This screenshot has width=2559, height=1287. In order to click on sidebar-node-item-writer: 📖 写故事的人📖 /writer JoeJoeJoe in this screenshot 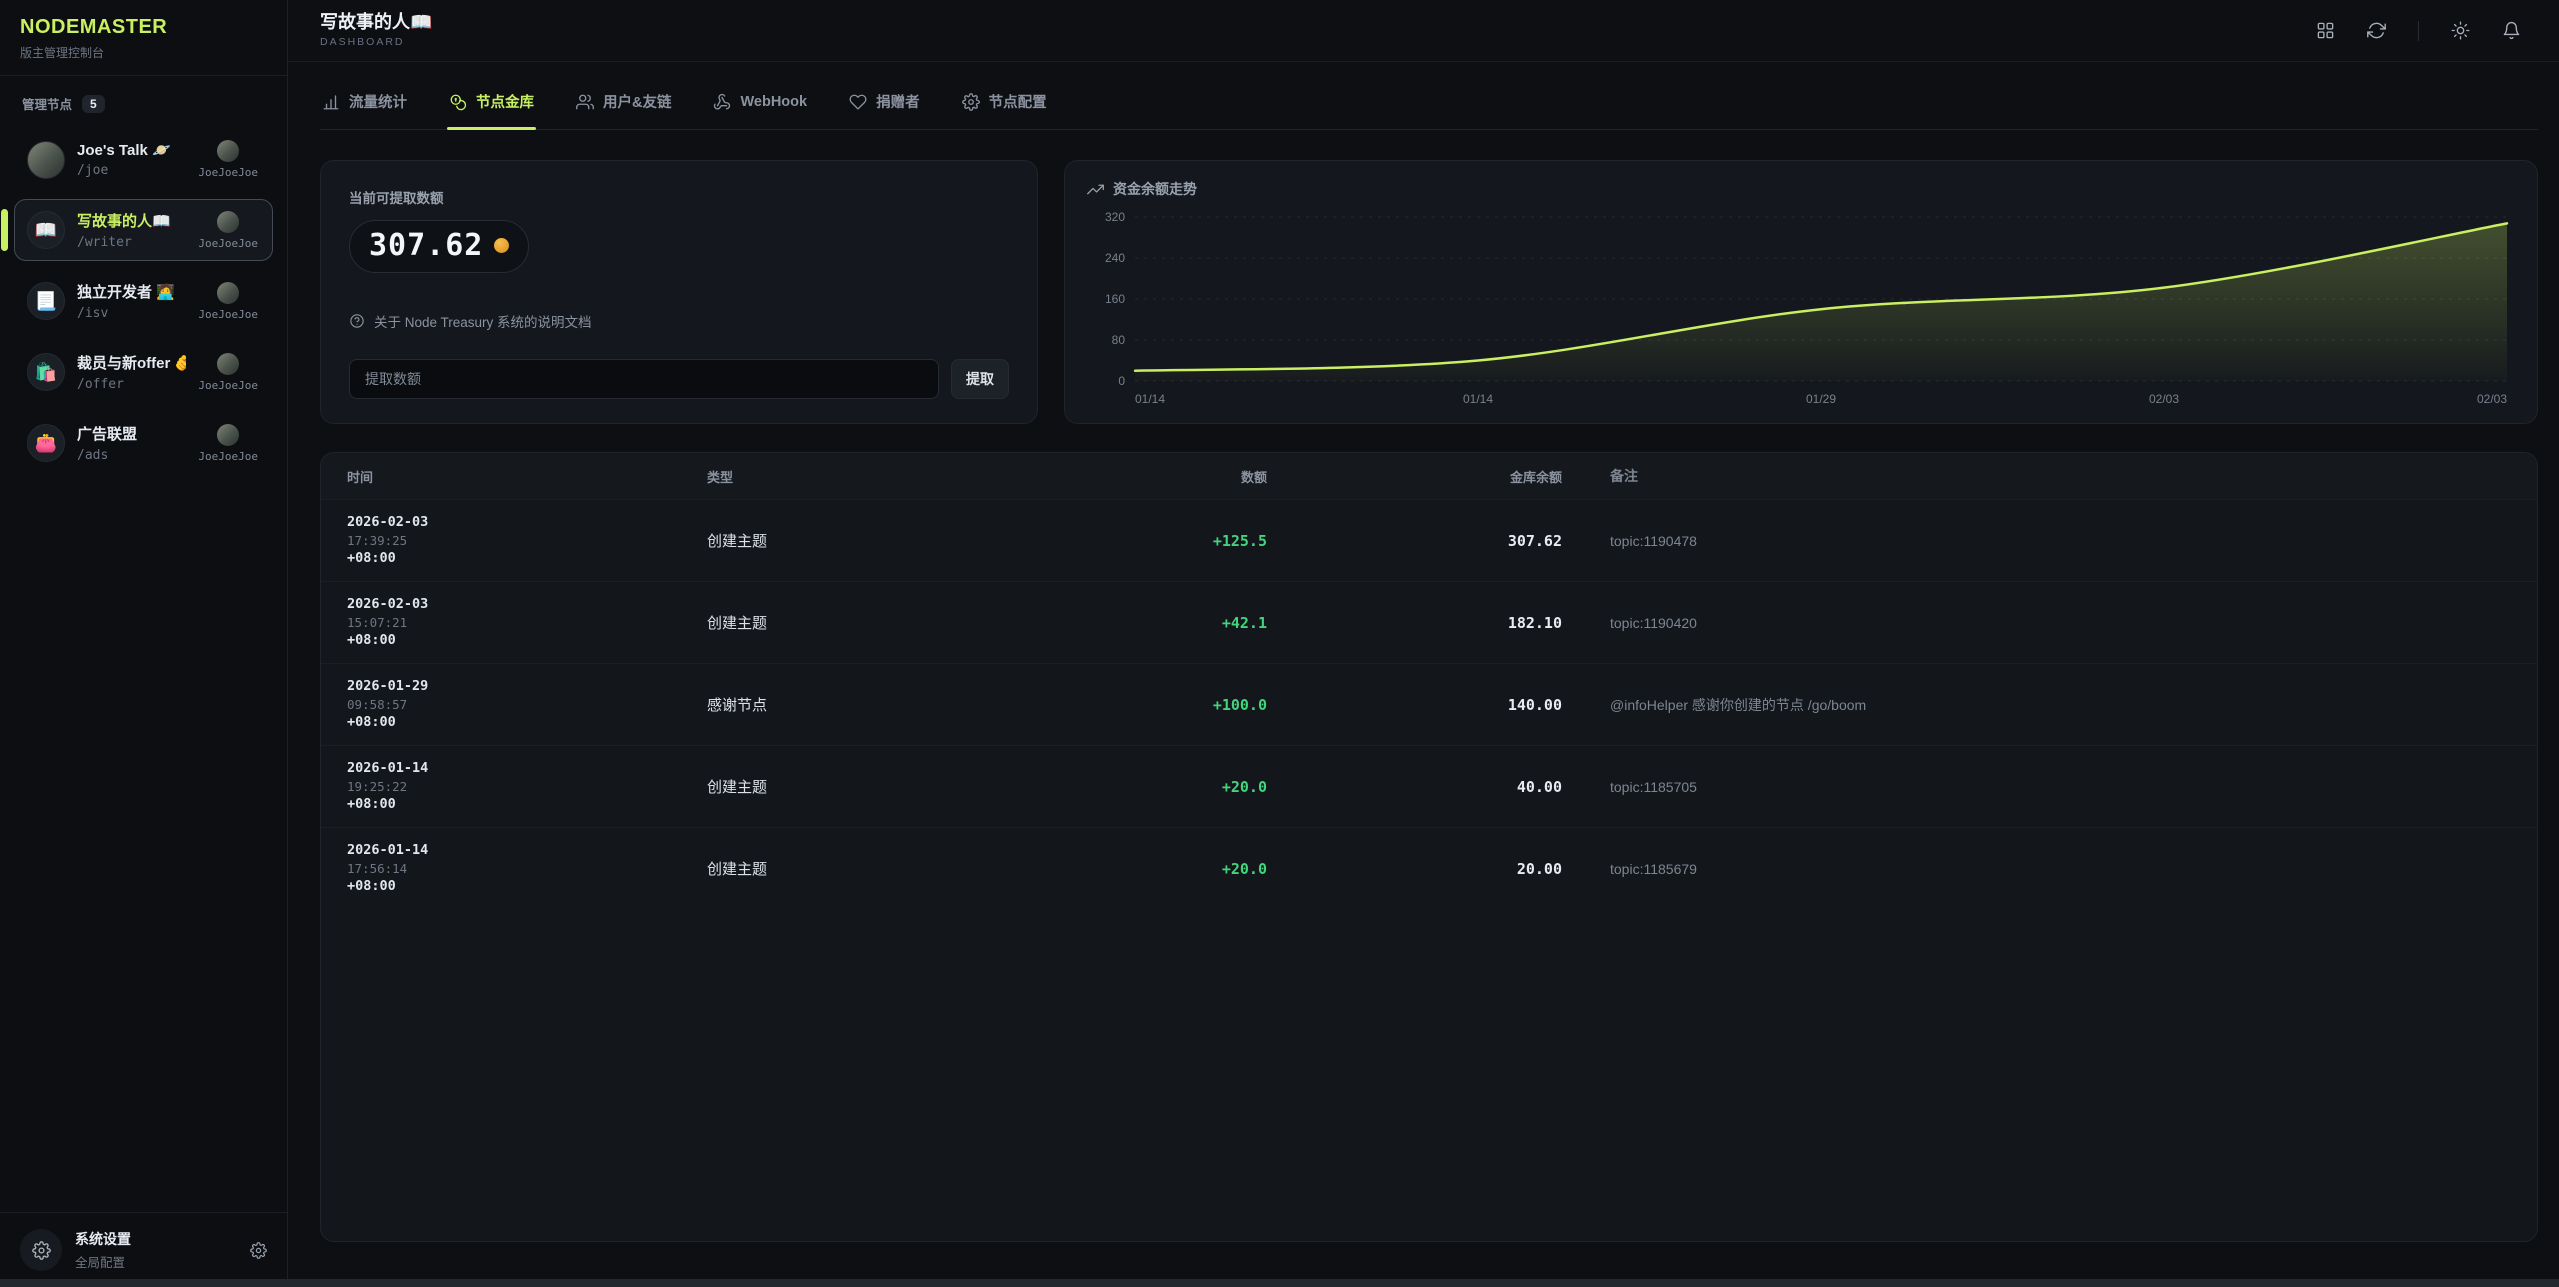, I will do `click(137, 230)`.